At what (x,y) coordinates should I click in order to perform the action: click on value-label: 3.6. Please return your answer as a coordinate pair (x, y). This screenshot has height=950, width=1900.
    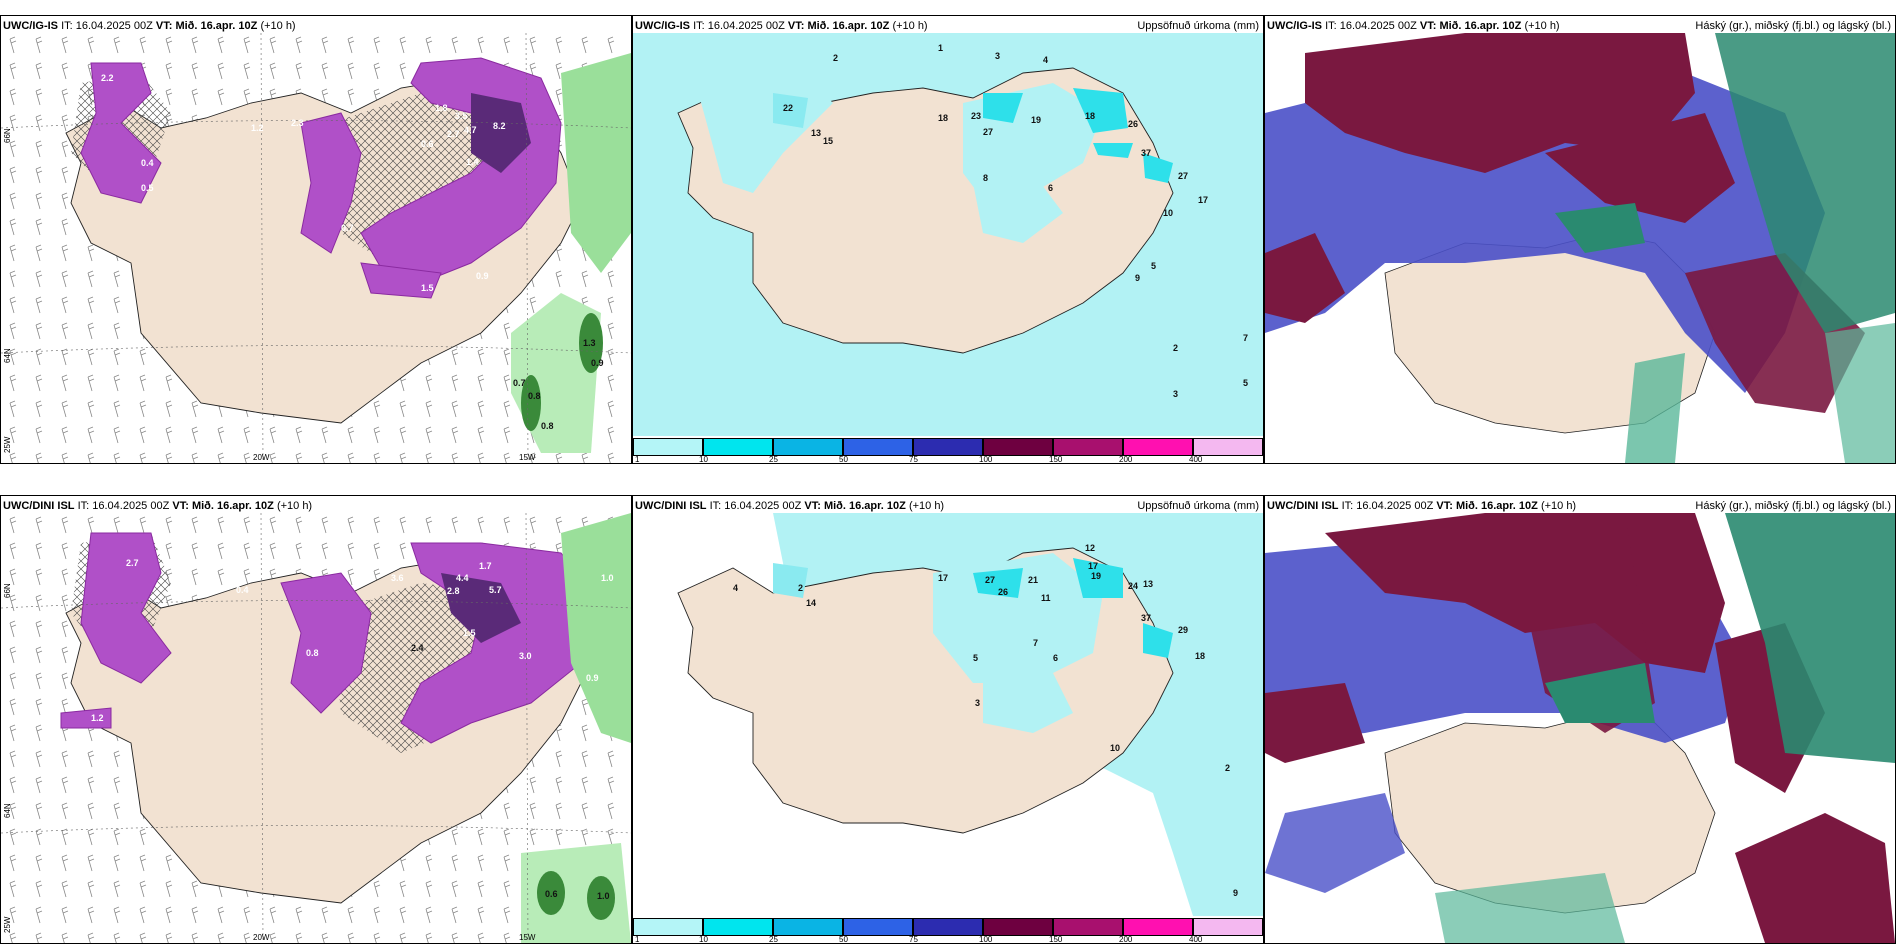
    Looking at the image, I should click on (397, 578).